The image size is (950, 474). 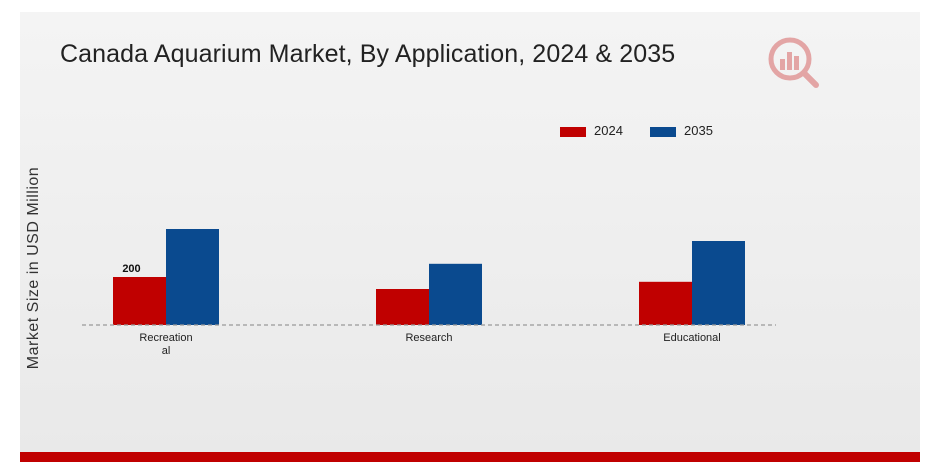 I want to click on legend-item-2035: 2035, so click(x=681, y=130).